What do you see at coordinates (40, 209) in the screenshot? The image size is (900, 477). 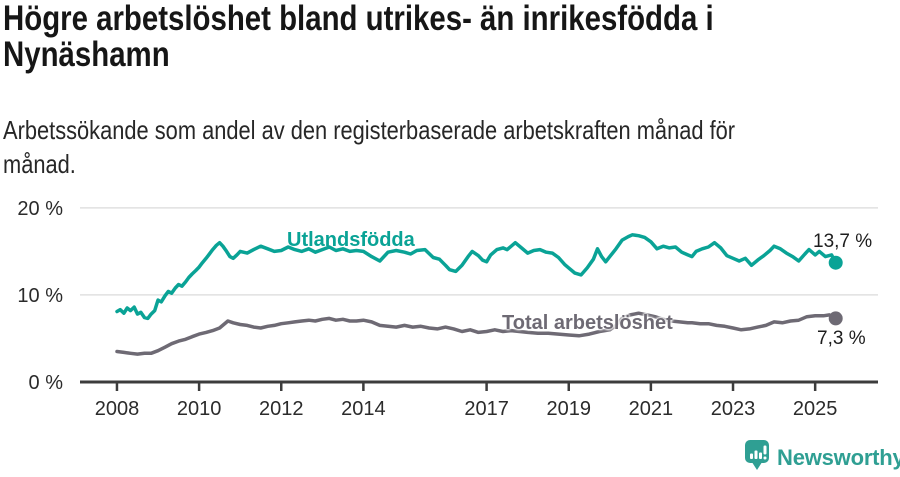 I see `y-tick-label: 20 %` at bounding box center [40, 209].